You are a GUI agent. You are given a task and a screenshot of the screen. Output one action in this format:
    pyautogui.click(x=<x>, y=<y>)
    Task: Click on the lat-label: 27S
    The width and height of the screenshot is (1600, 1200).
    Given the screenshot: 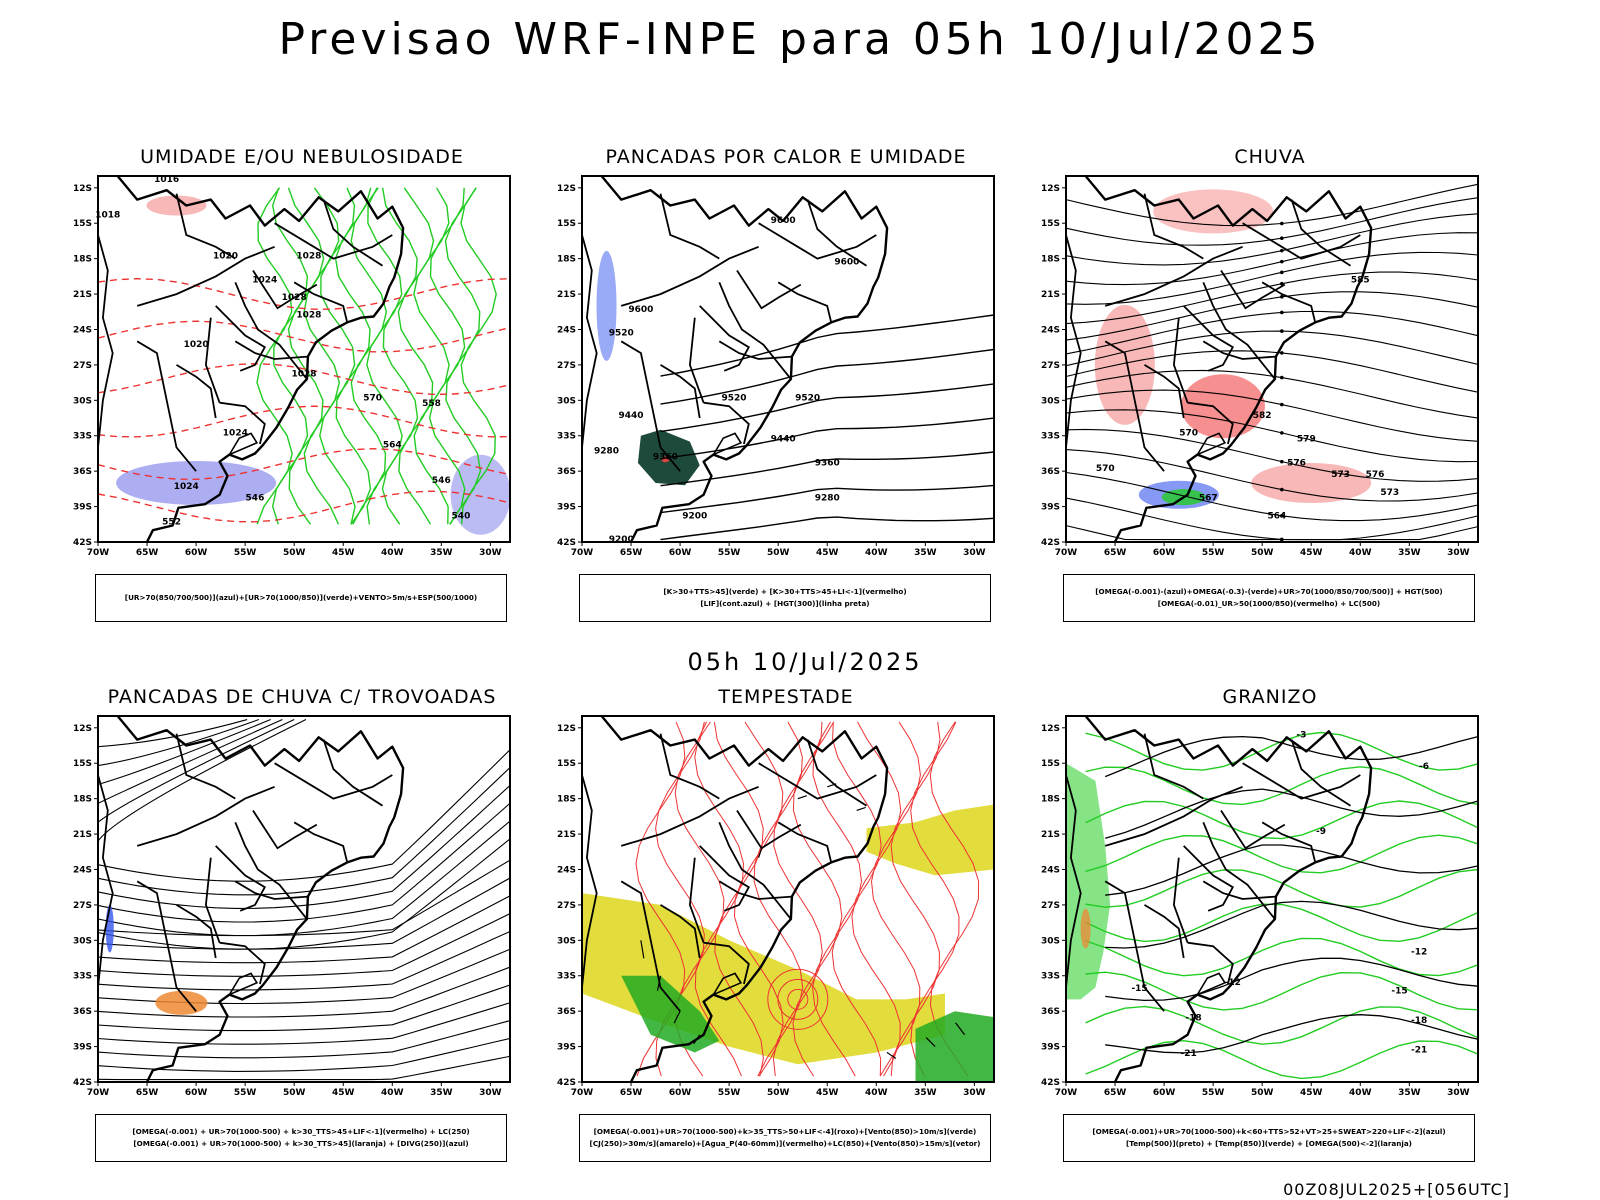 What is the action you would take?
    pyautogui.click(x=1050, y=906)
    